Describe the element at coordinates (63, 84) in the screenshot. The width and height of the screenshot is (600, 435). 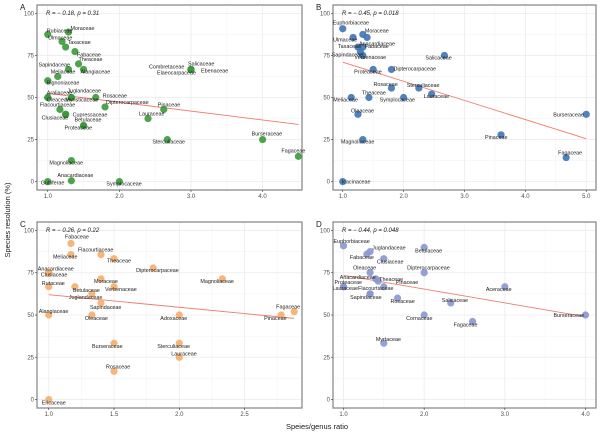
I see `point-label: Bignoniaceae` at that location.